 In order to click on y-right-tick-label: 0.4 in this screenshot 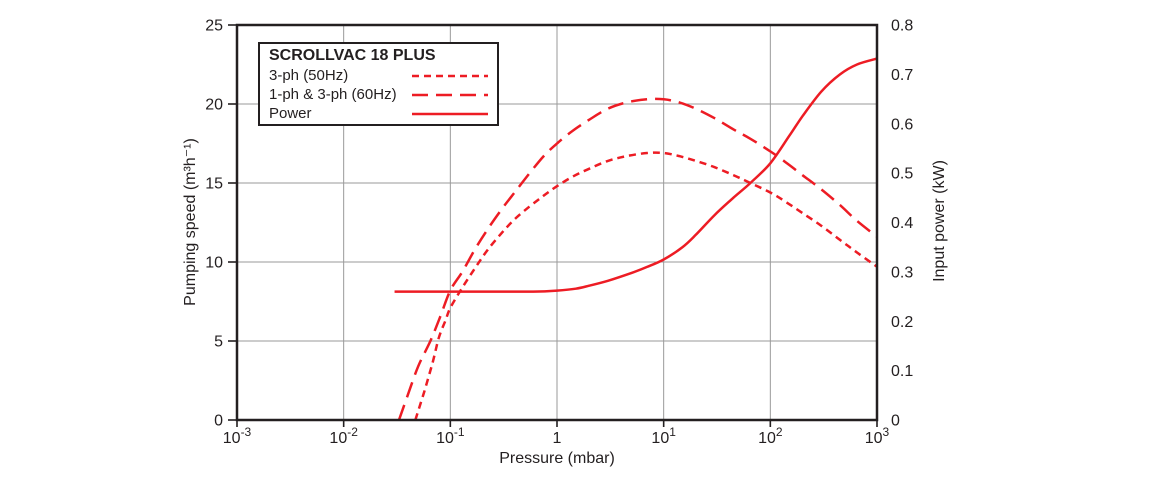, I will do `click(902, 223)`.